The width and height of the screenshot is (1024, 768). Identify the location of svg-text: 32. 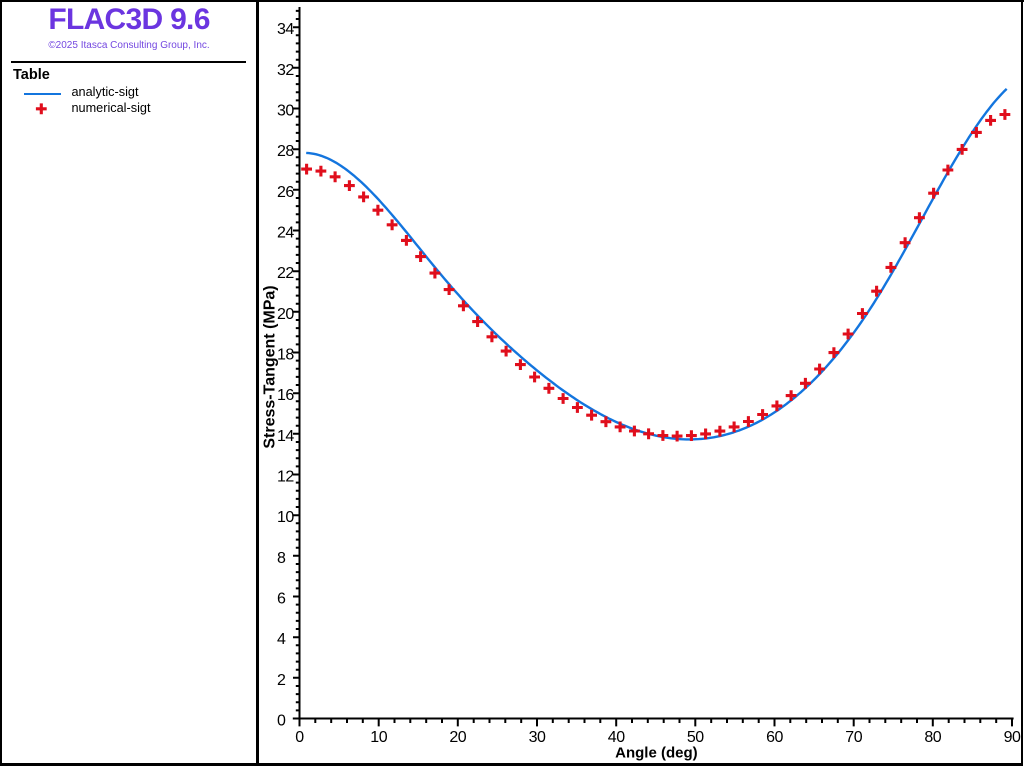
(285, 70).